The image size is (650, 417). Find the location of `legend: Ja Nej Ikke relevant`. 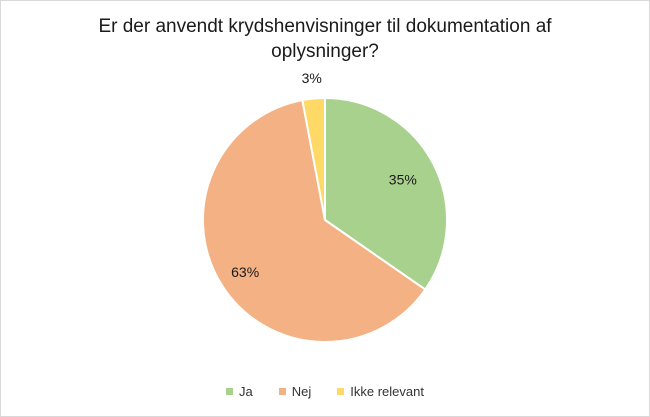

legend: Ja Nej Ikke relevant is located at coordinates (325, 391).